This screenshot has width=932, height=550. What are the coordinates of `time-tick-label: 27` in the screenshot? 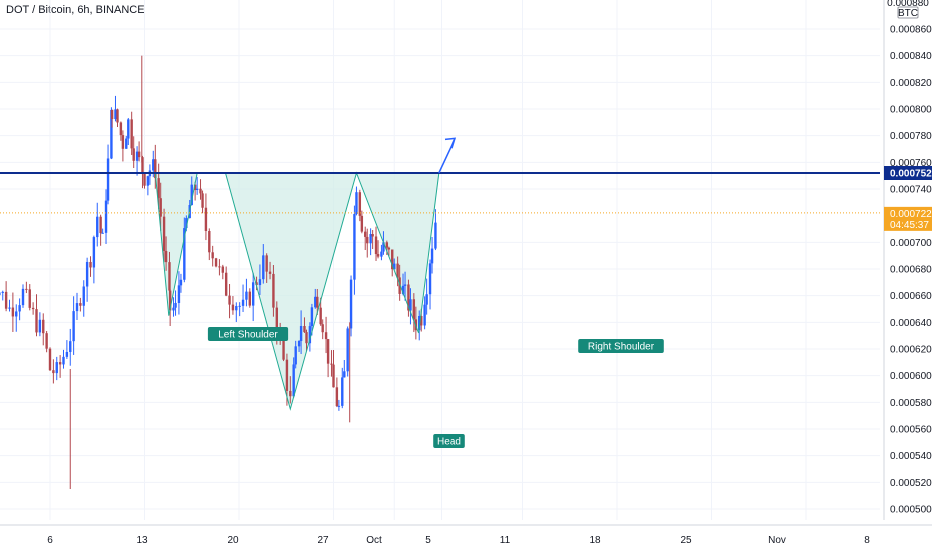 It's located at (323, 540).